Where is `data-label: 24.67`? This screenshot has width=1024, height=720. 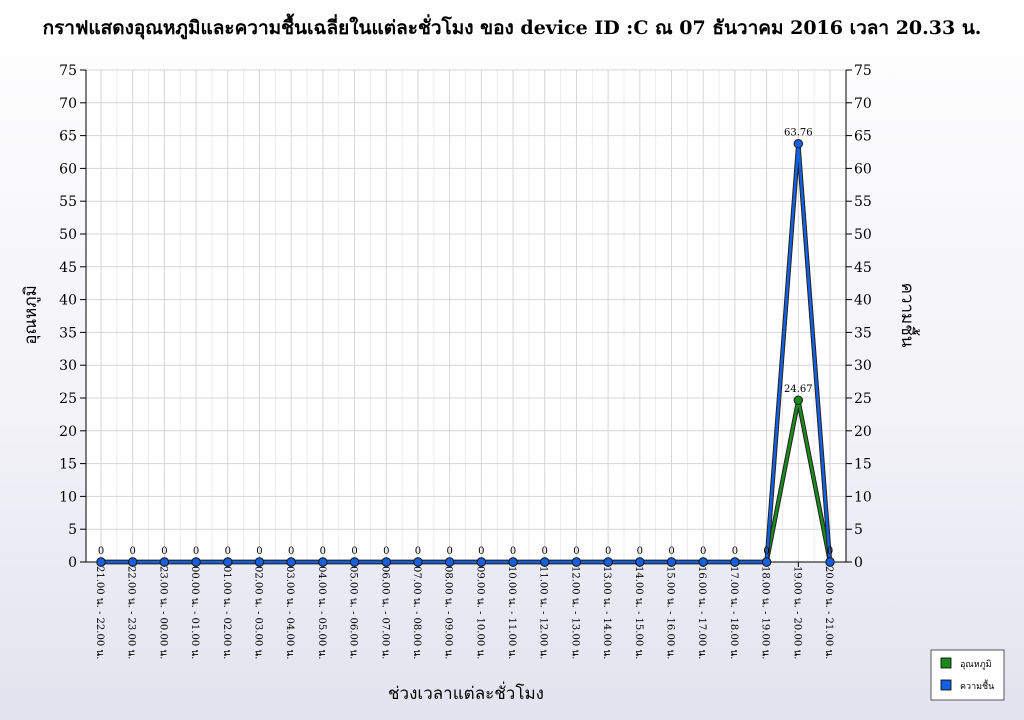 data-label: 24.67 is located at coordinates (798, 389).